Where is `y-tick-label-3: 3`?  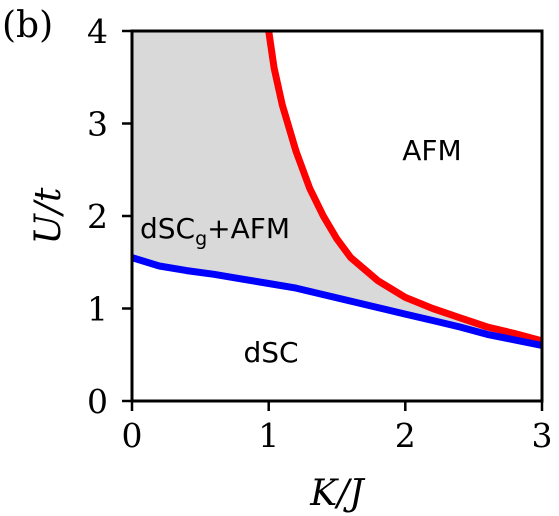 y-tick-label-3: 3 is located at coordinates (97, 124).